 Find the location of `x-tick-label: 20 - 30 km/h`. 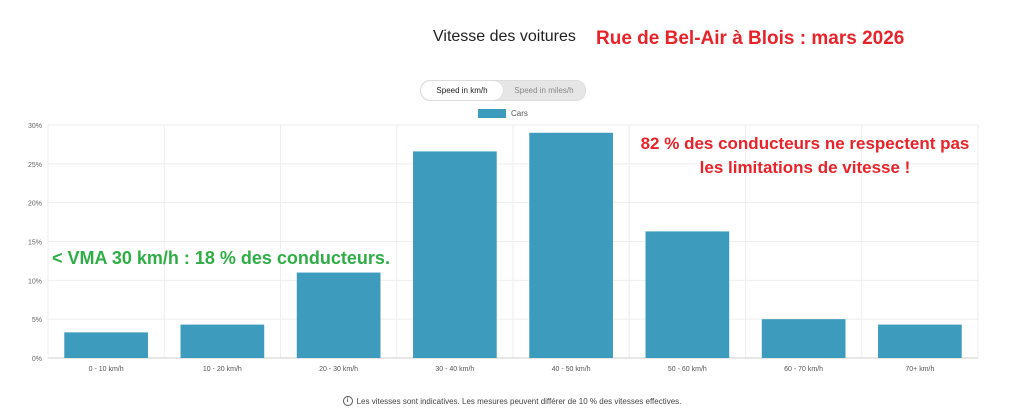

x-tick-label: 20 - 30 km/h is located at coordinates (338, 369).